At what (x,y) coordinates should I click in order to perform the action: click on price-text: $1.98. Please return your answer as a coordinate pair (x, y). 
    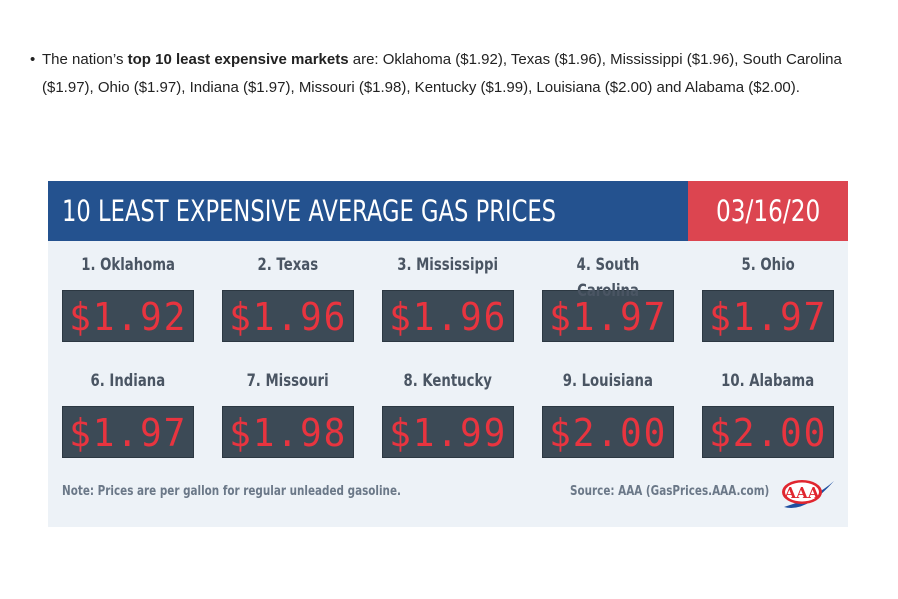
    Looking at the image, I should click on (288, 433).